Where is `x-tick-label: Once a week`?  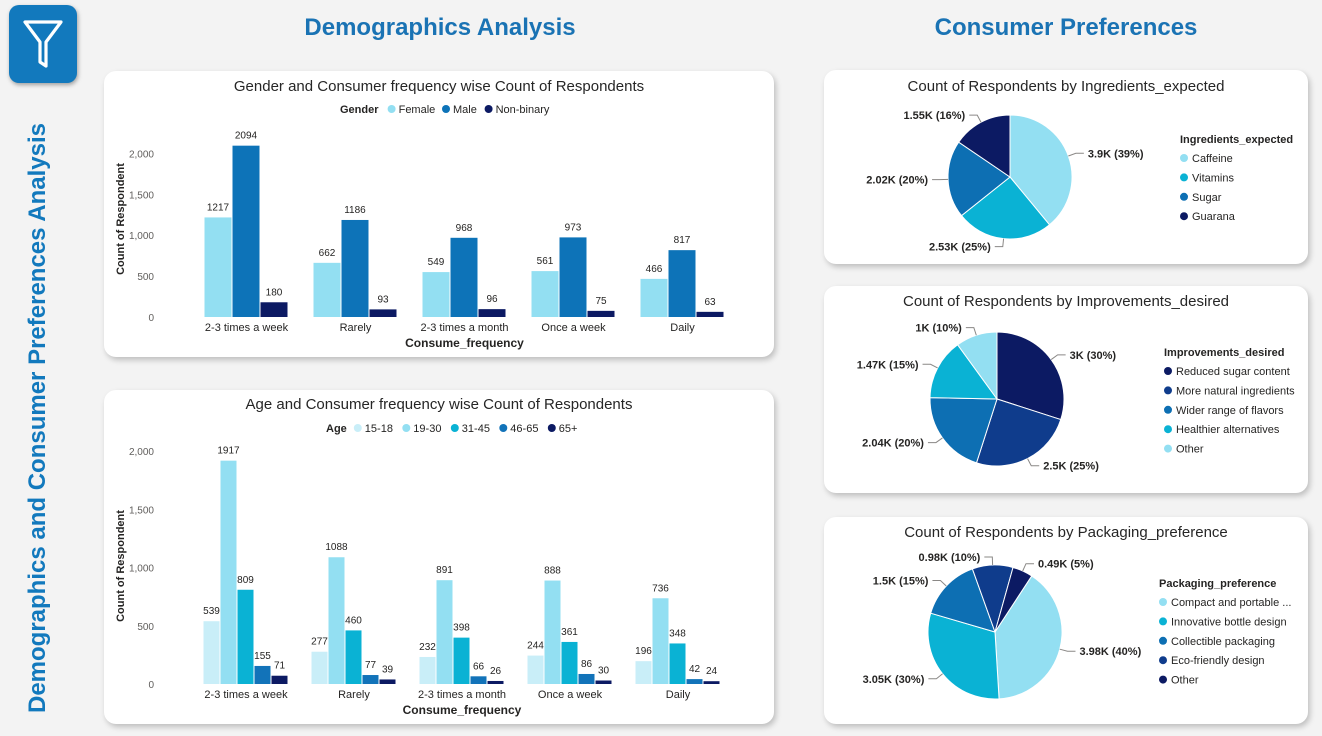
x-tick-label: Once a week is located at coordinates (573, 328).